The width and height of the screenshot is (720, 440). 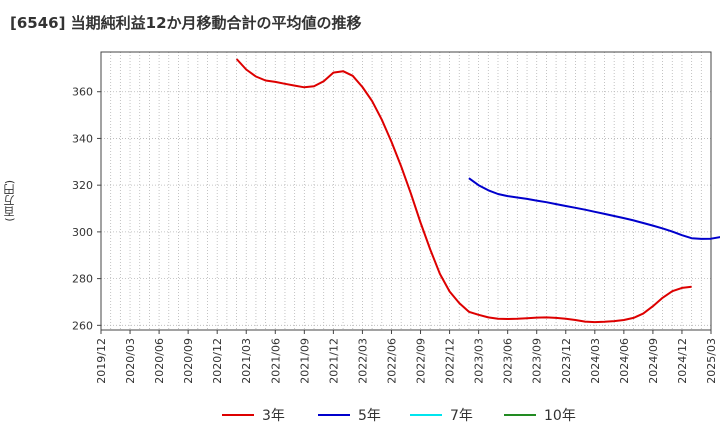 I want to click on x-tick-label: 2020/09, so click(x=188, y=361).